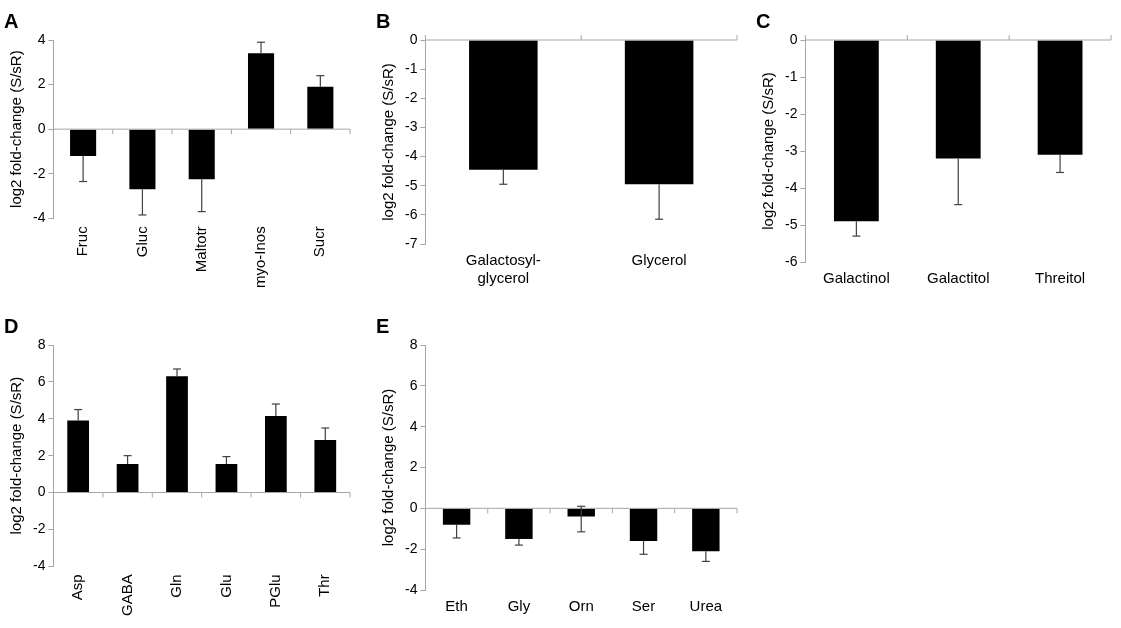  I want to click on x-tick-label: Gln, so click(176, 586).